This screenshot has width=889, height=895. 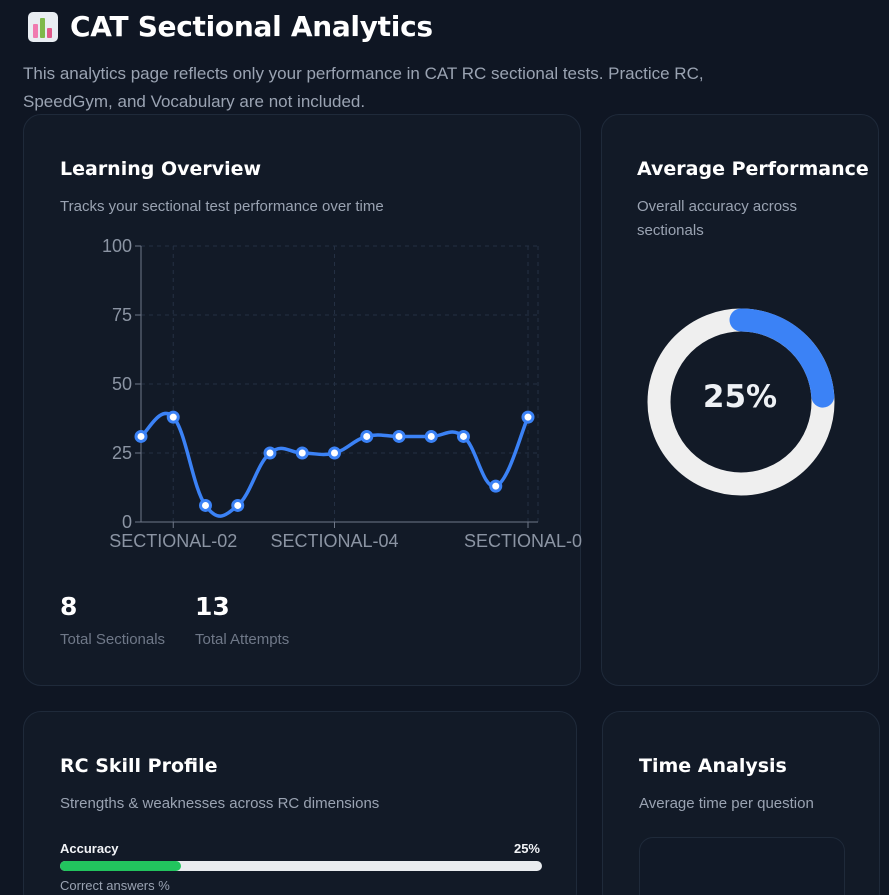 What do you see at coordinates (139, 766) in the screenshot?
I see `rc-skill-profile-title: RC Skill Profile` at bounding box center [139, 766].